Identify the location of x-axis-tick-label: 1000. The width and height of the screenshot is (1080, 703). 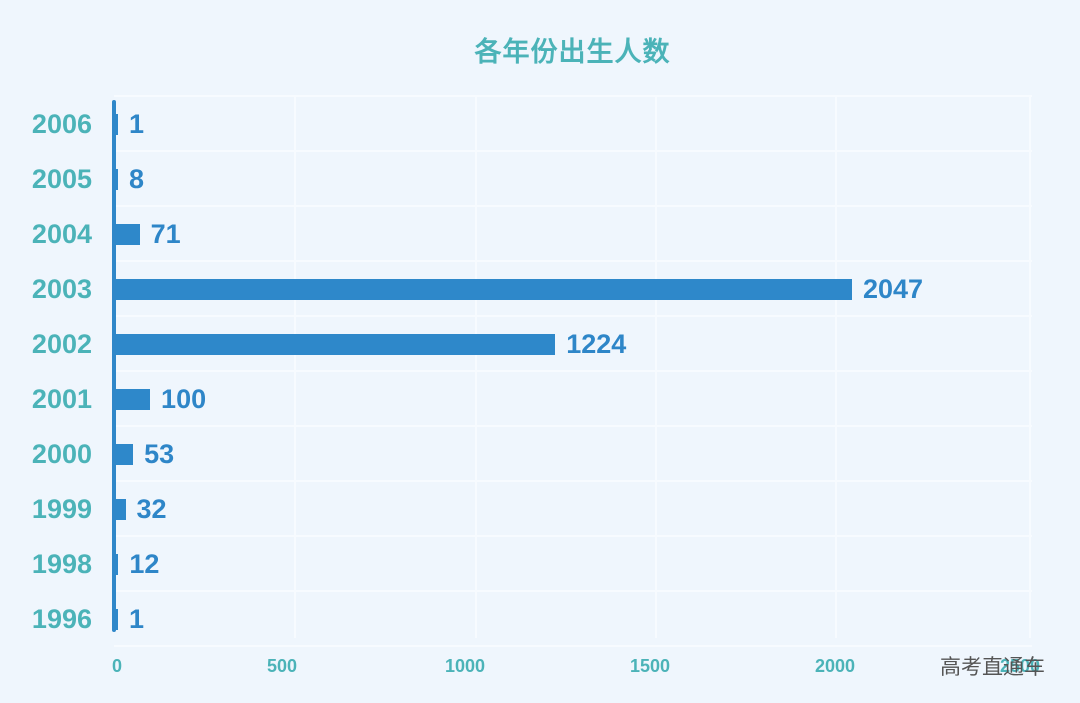
(465, 666).